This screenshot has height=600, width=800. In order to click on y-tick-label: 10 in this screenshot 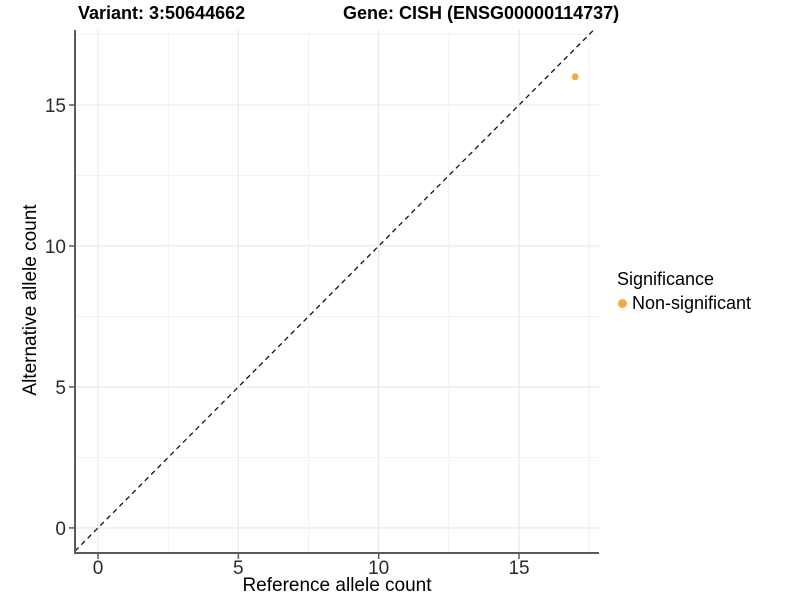, I will do `click(55, 247)`.